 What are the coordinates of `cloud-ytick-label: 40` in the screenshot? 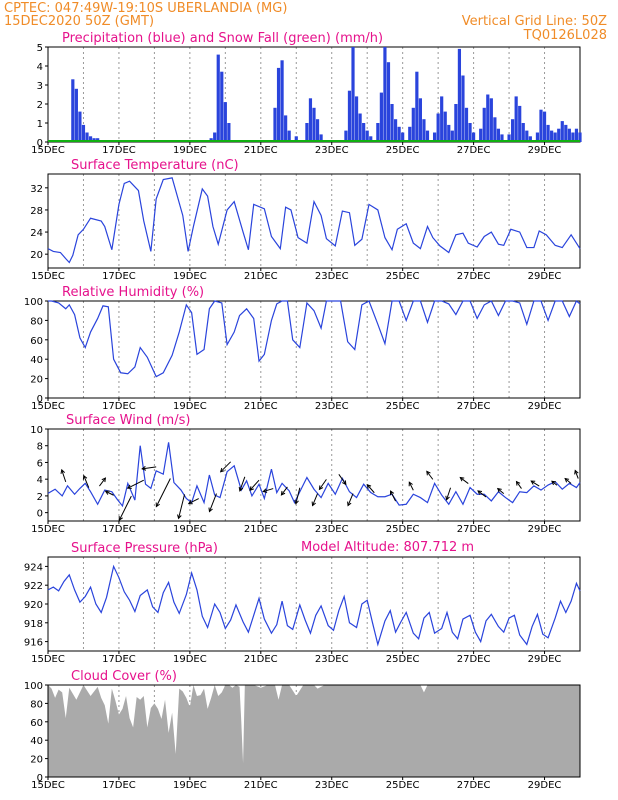 It's located at (36, 741).